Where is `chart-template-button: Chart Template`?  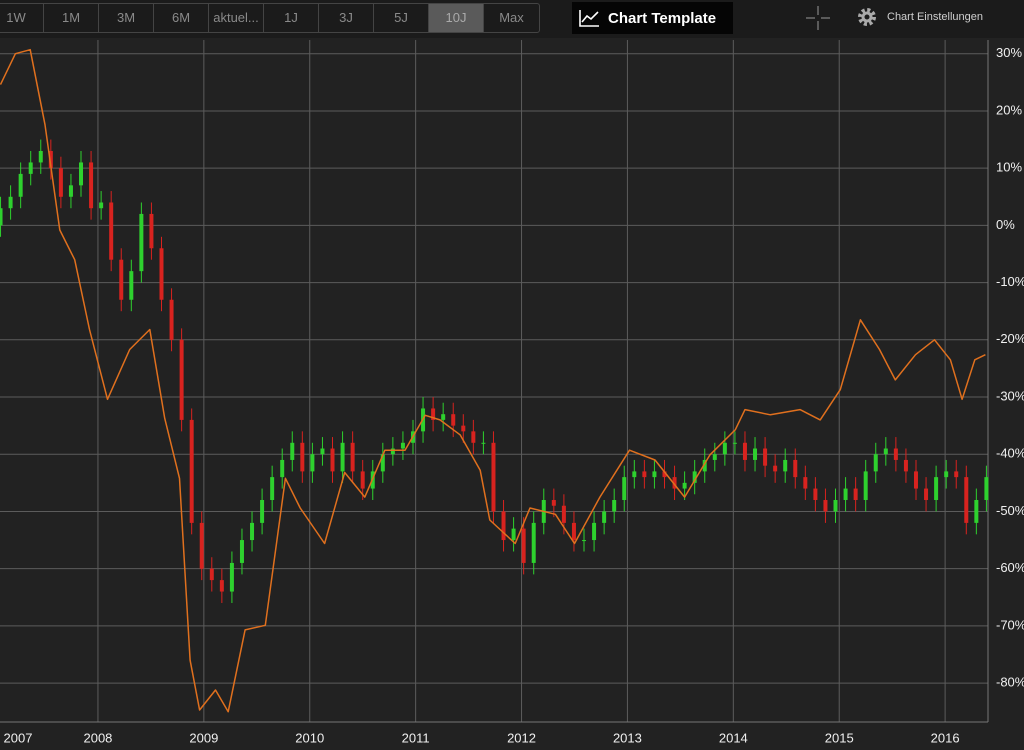 chart-template-button: Chart Template is located at coordinates (652, 18).